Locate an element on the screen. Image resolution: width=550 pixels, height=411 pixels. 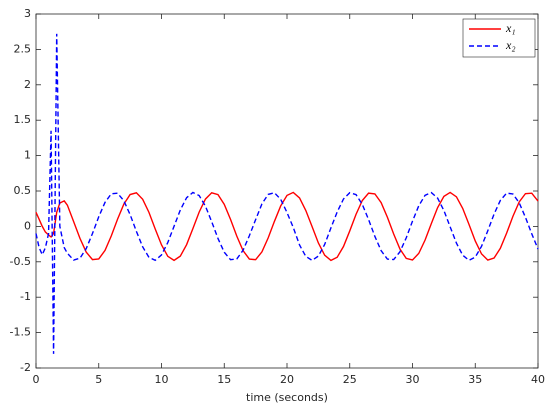
legend-label: x₂ is located at coordinates (510, 45).